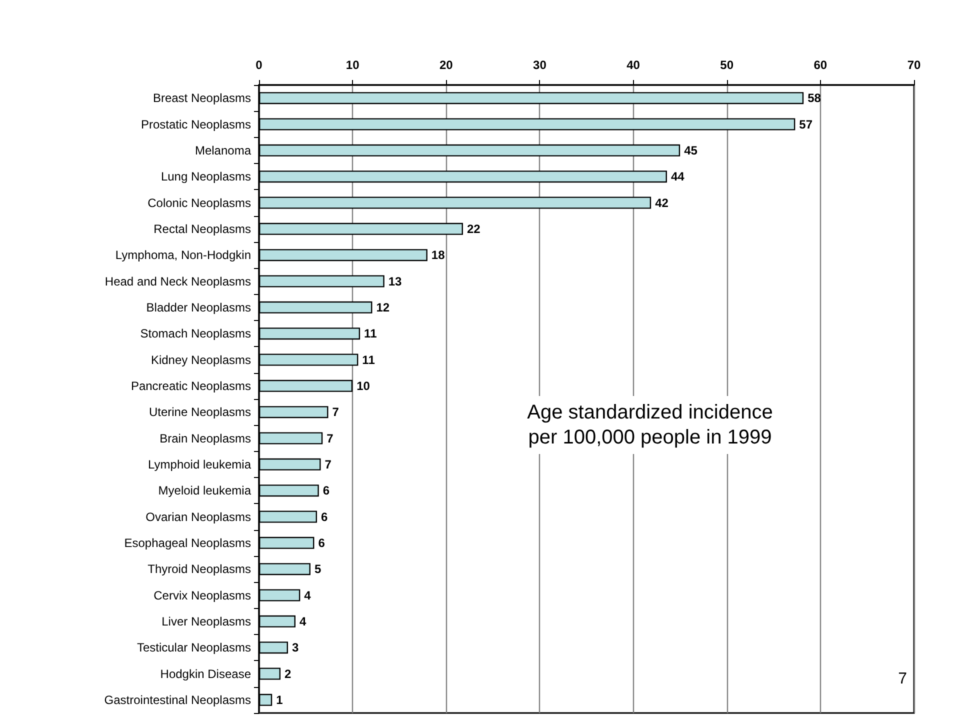  Describe the element at coordinates (187, 543) in the screenshot. I see `y-tick-label: Esophageal Neoplasms` at that location.